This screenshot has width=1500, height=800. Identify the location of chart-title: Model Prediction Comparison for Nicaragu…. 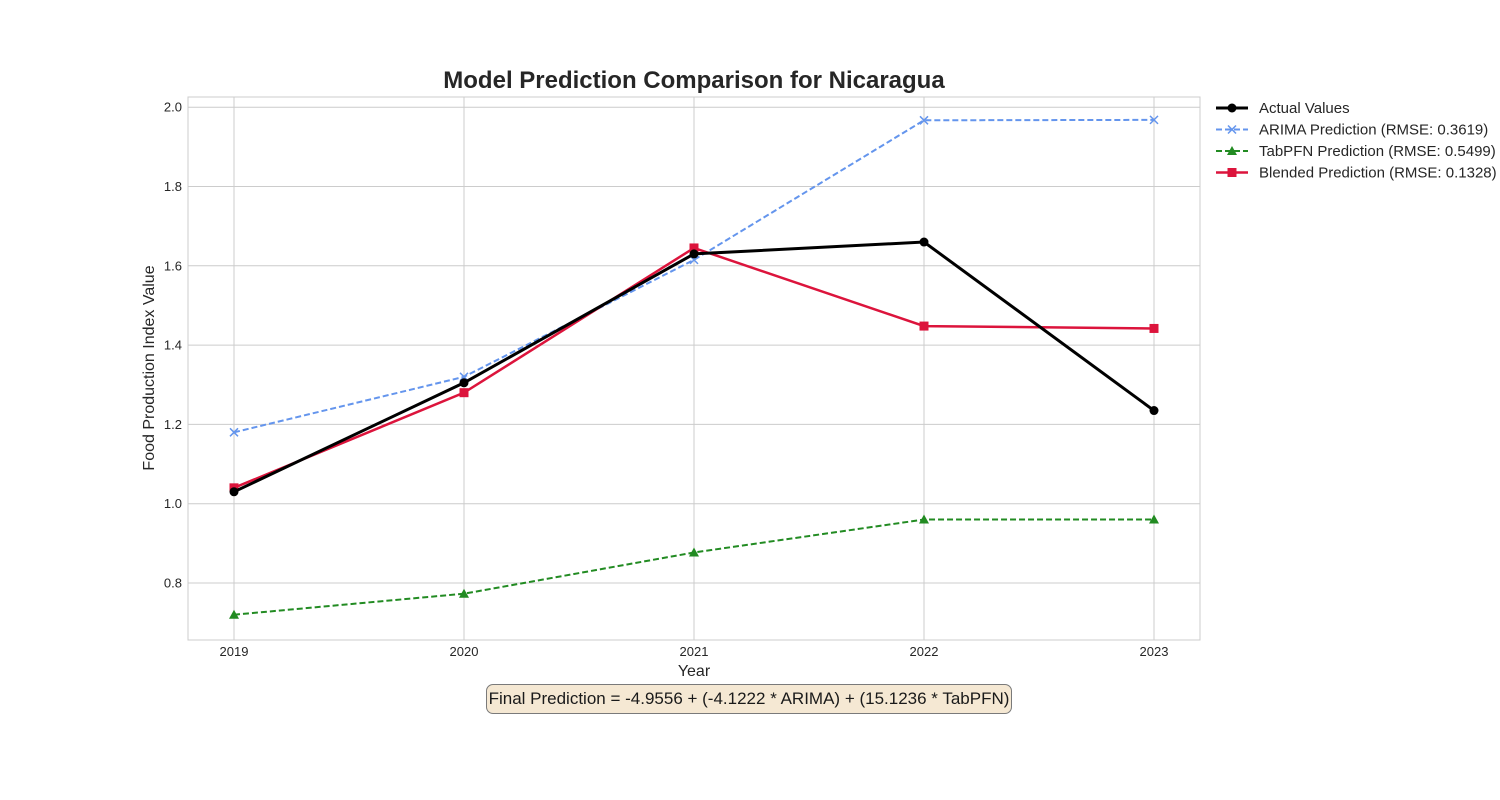
(694, 80).